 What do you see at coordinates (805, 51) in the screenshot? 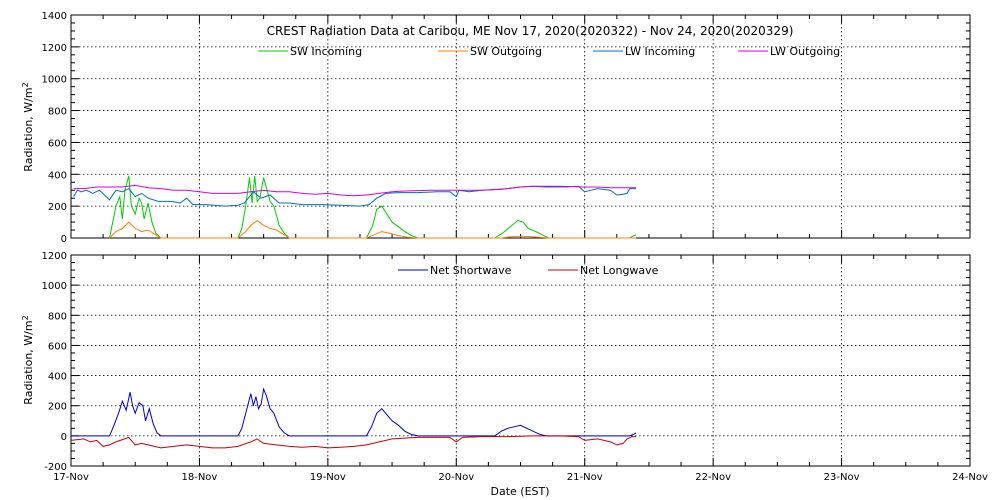
I see `legend-label: LW Outgoing` at bounding box center [805, 51].